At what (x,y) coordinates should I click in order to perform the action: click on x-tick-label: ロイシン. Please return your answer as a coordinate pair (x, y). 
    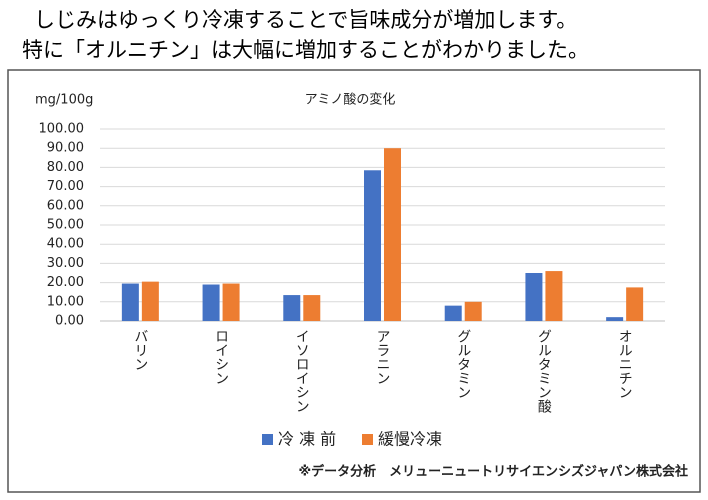
    Looking at the image, I should click on (221, 357).